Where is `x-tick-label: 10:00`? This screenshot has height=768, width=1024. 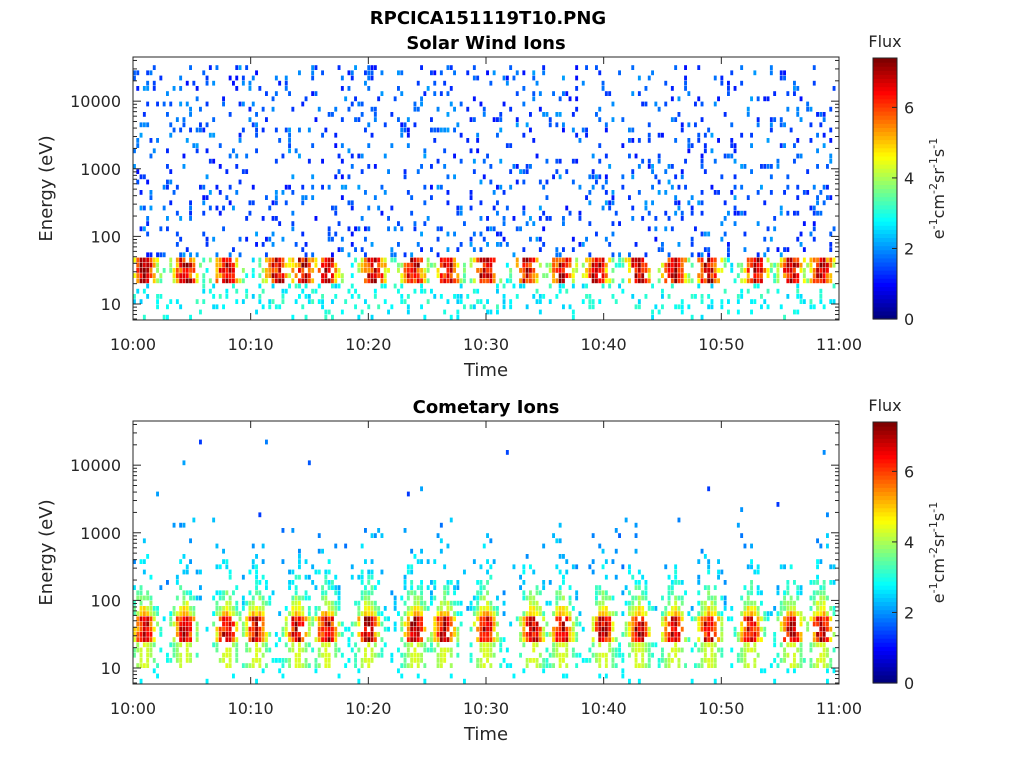
x-tick-label: 10:00 is located at coordinates (133, 708).